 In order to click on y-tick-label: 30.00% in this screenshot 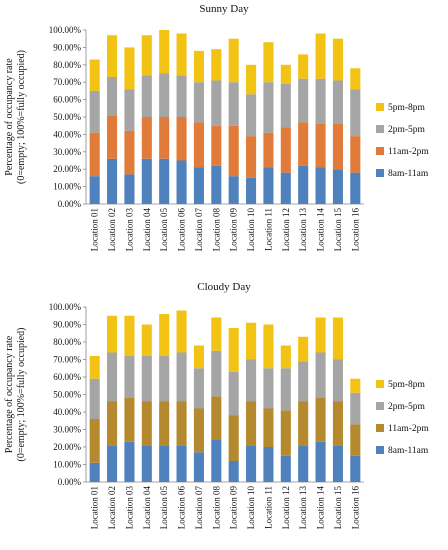, I will do `click(67, 152)`.